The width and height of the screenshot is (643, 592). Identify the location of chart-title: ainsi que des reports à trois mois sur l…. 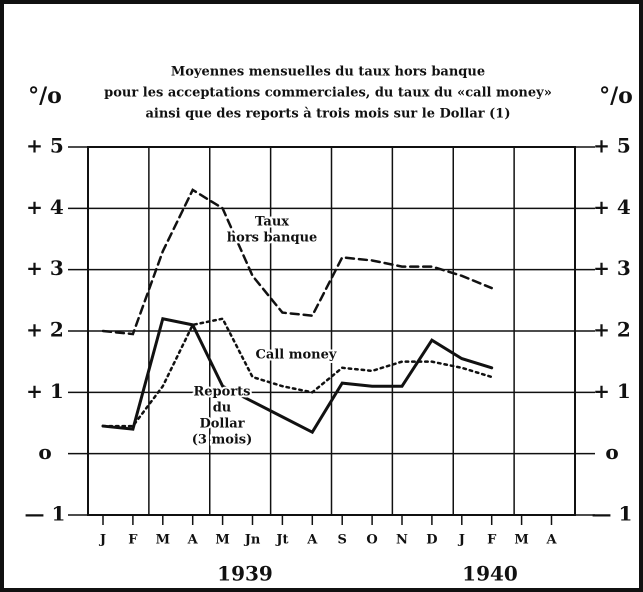
(327, 114).